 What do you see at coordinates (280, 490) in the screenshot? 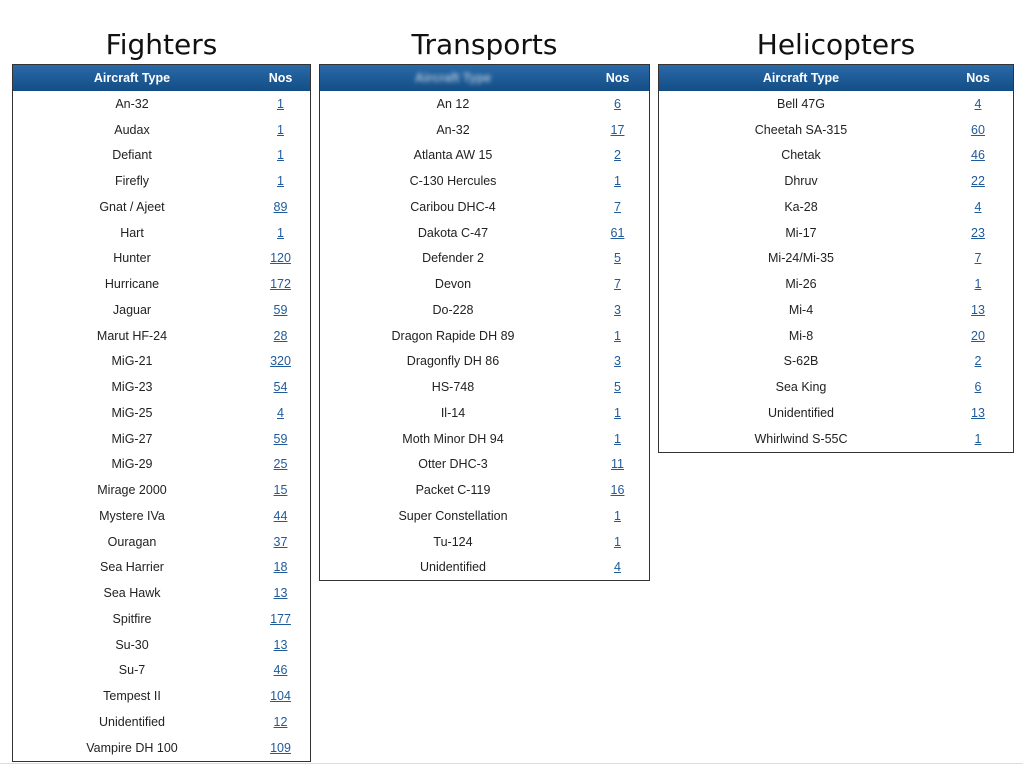
I see `count-link: 15` at bounding box center [280, 490].